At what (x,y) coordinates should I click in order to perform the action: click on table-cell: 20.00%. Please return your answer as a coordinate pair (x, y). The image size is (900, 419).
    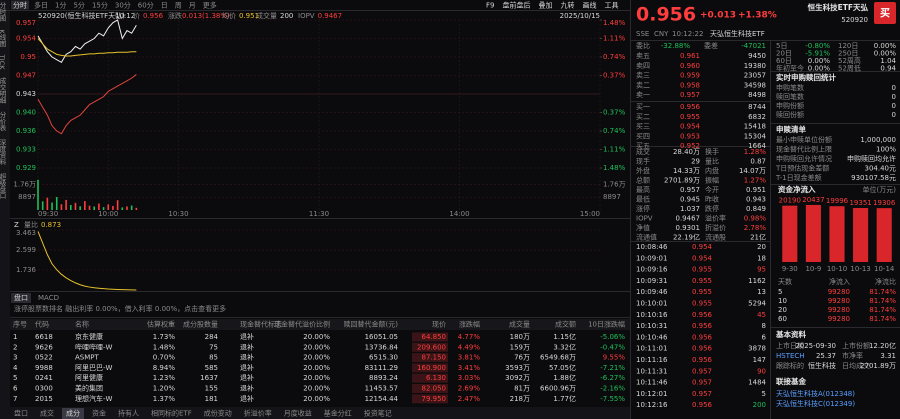
    Looking at the image, I should click on (316, 389).